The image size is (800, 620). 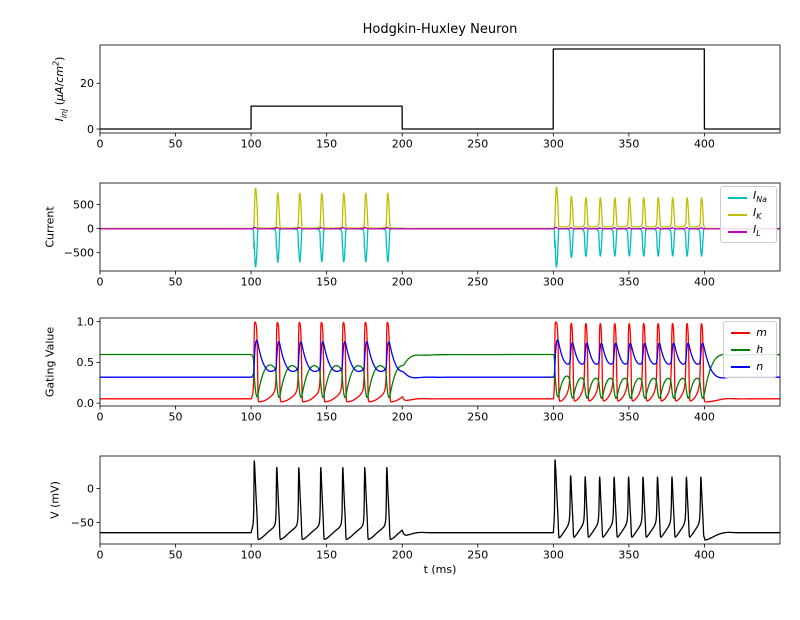 I want to click on legend-line-m, so click(x=741, y=332).